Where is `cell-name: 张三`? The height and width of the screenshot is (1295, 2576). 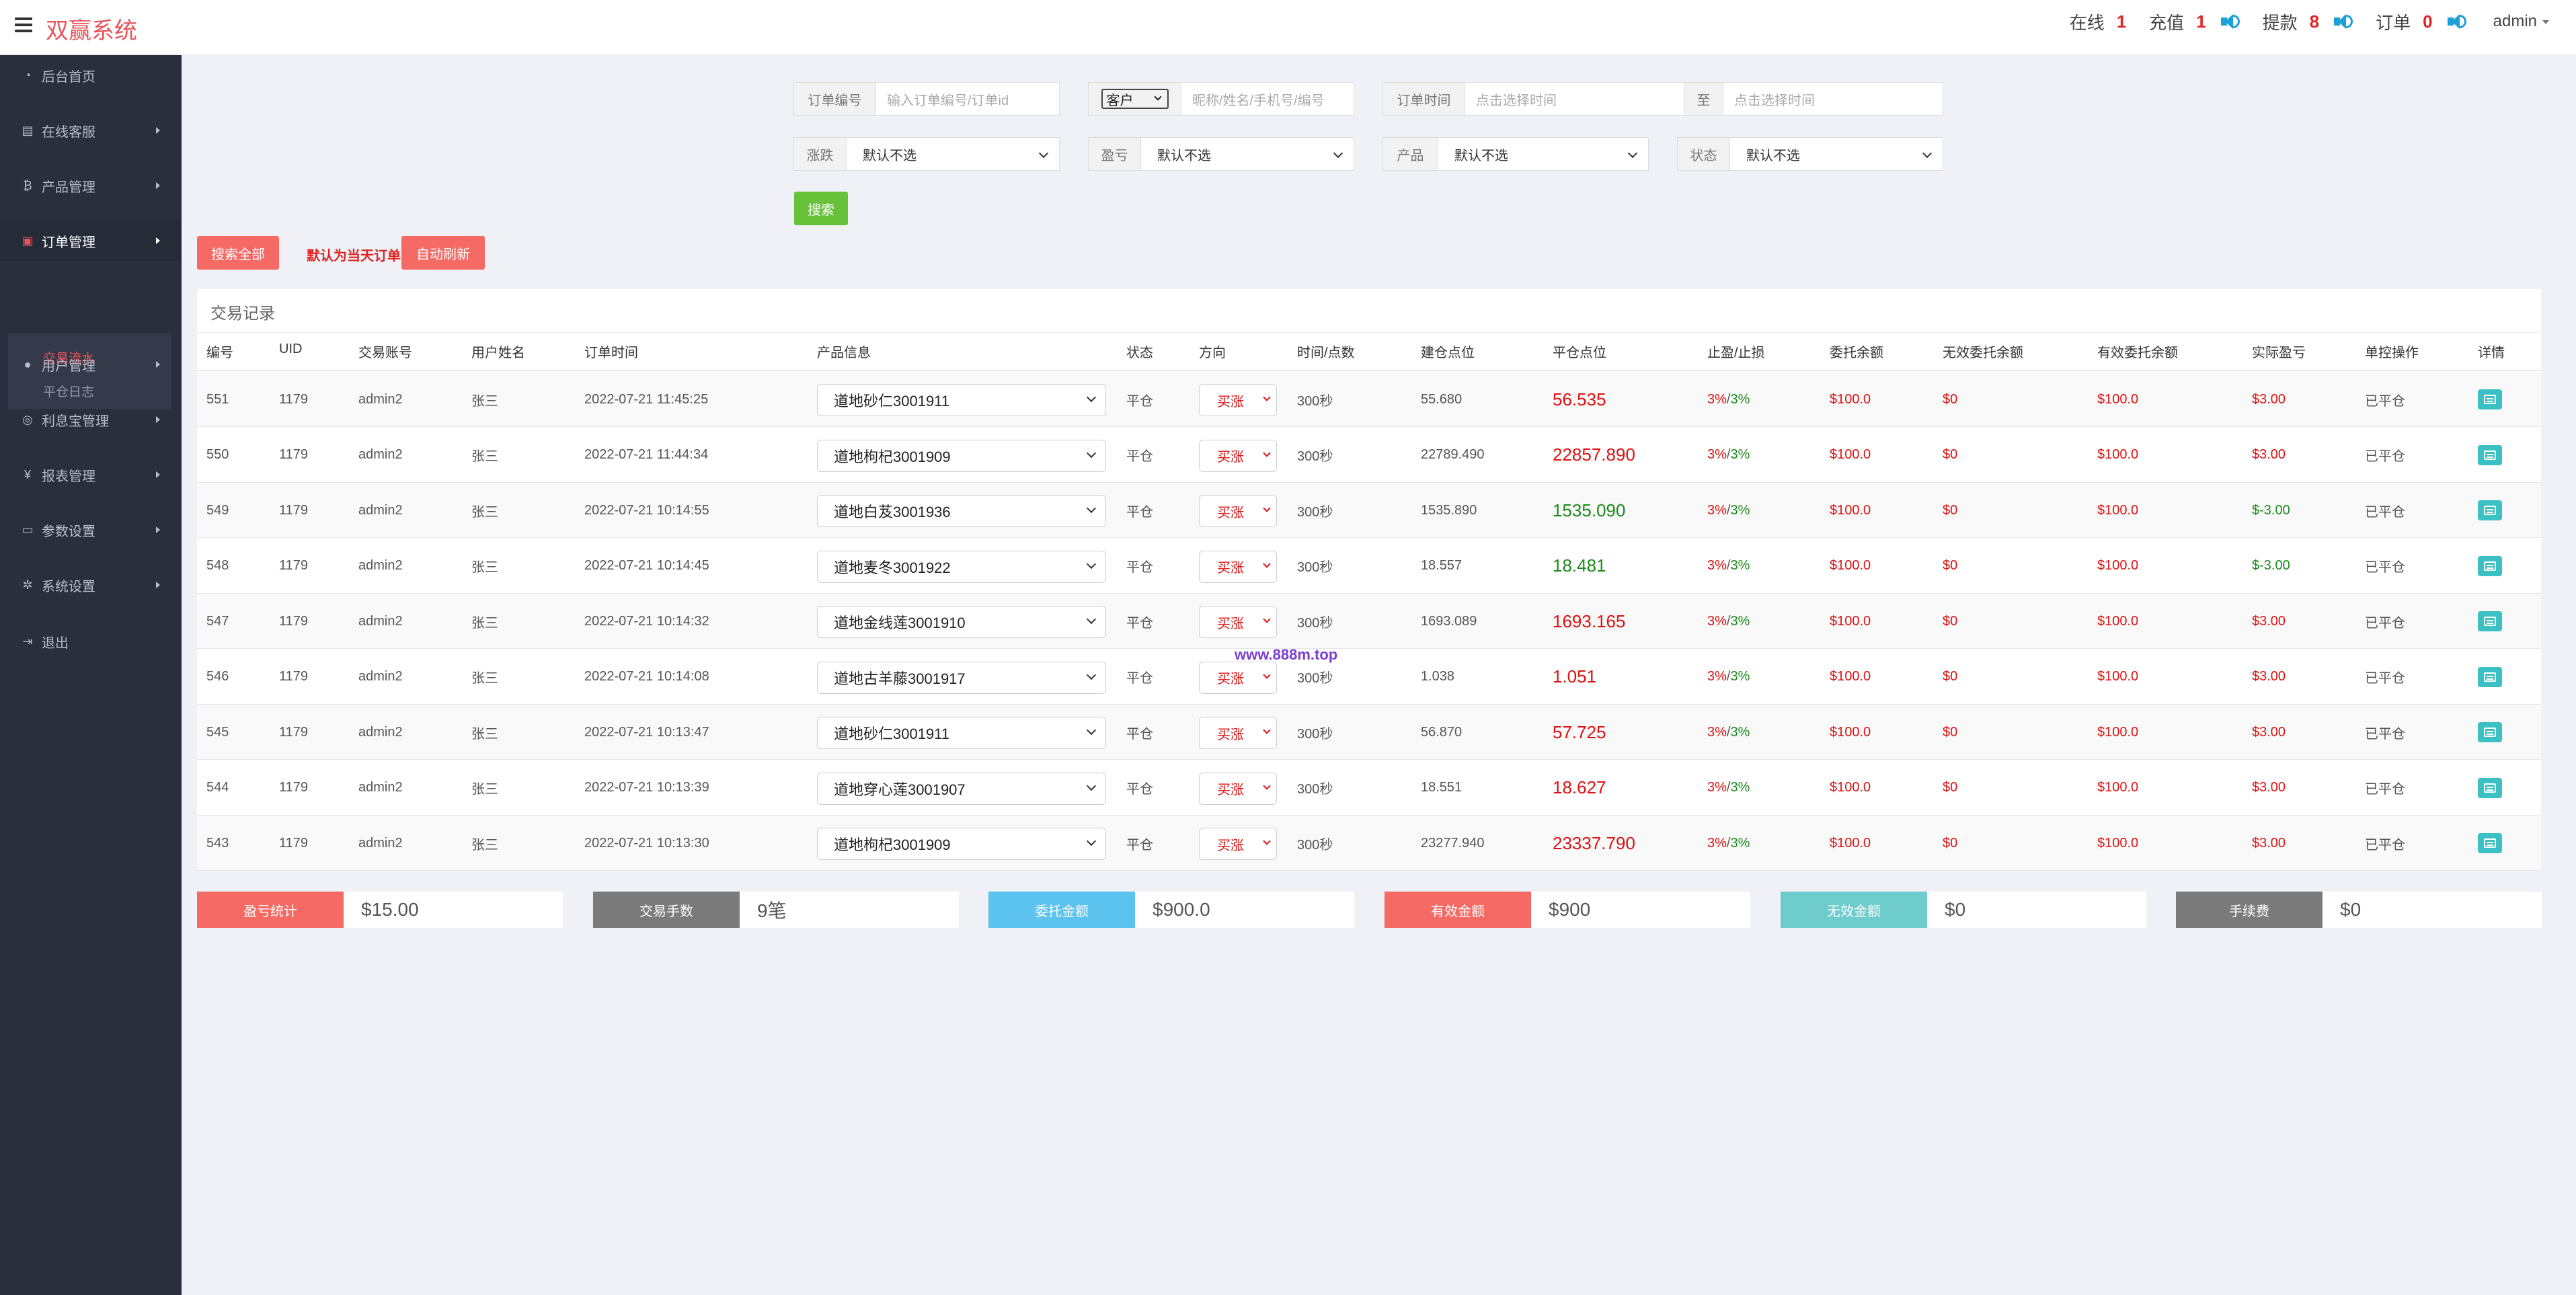 cell-name: 张三 is located at coordinates (485, 512).